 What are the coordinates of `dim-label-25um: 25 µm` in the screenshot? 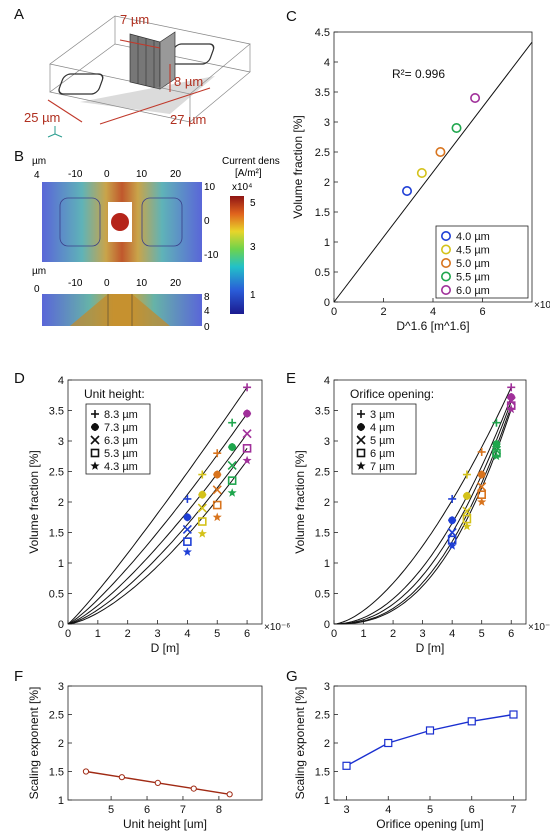 It's located at (42, 117).